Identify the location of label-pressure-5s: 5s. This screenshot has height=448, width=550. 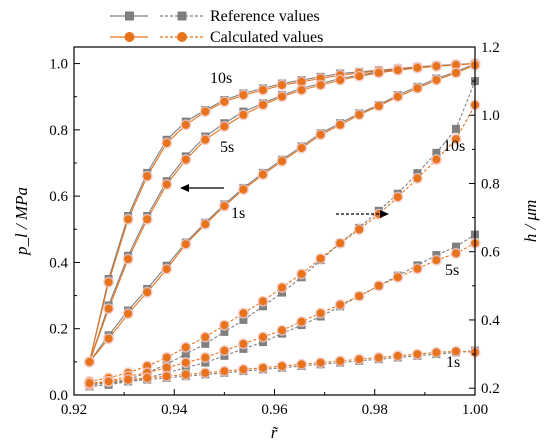
(227, 147).